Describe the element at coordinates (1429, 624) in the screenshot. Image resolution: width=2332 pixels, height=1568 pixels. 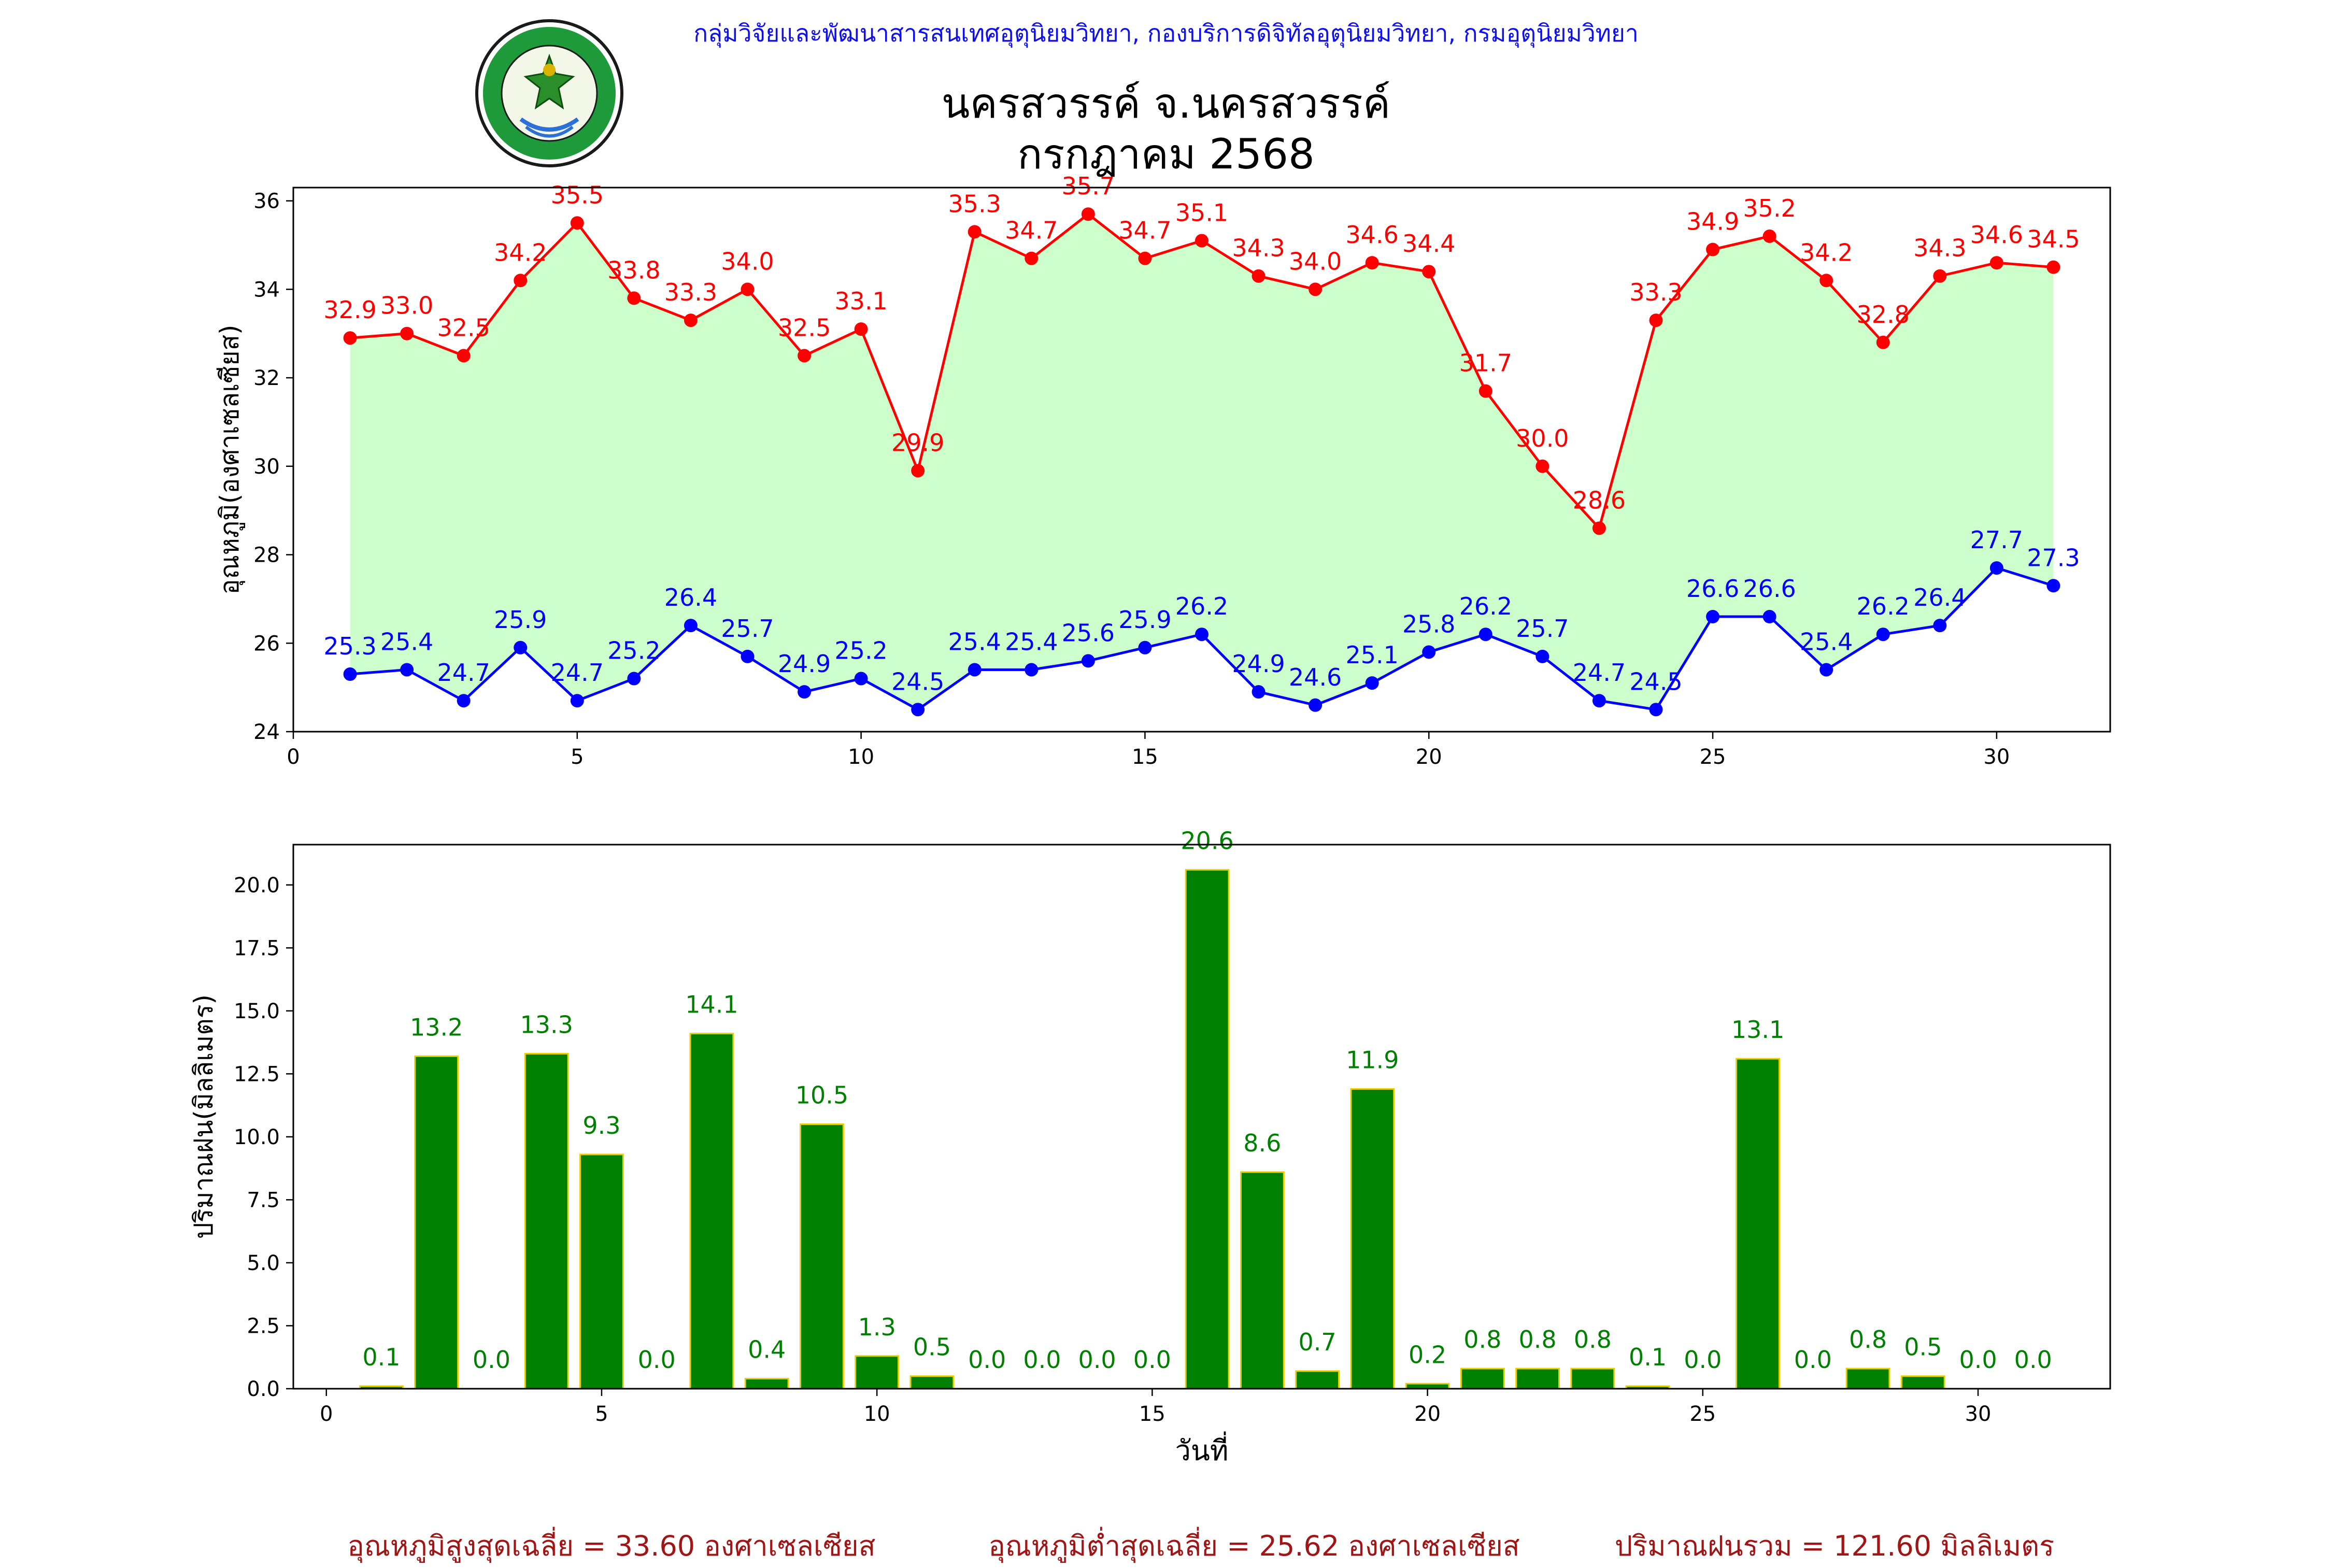
I see `min-temp-label: 25.8` at that location.